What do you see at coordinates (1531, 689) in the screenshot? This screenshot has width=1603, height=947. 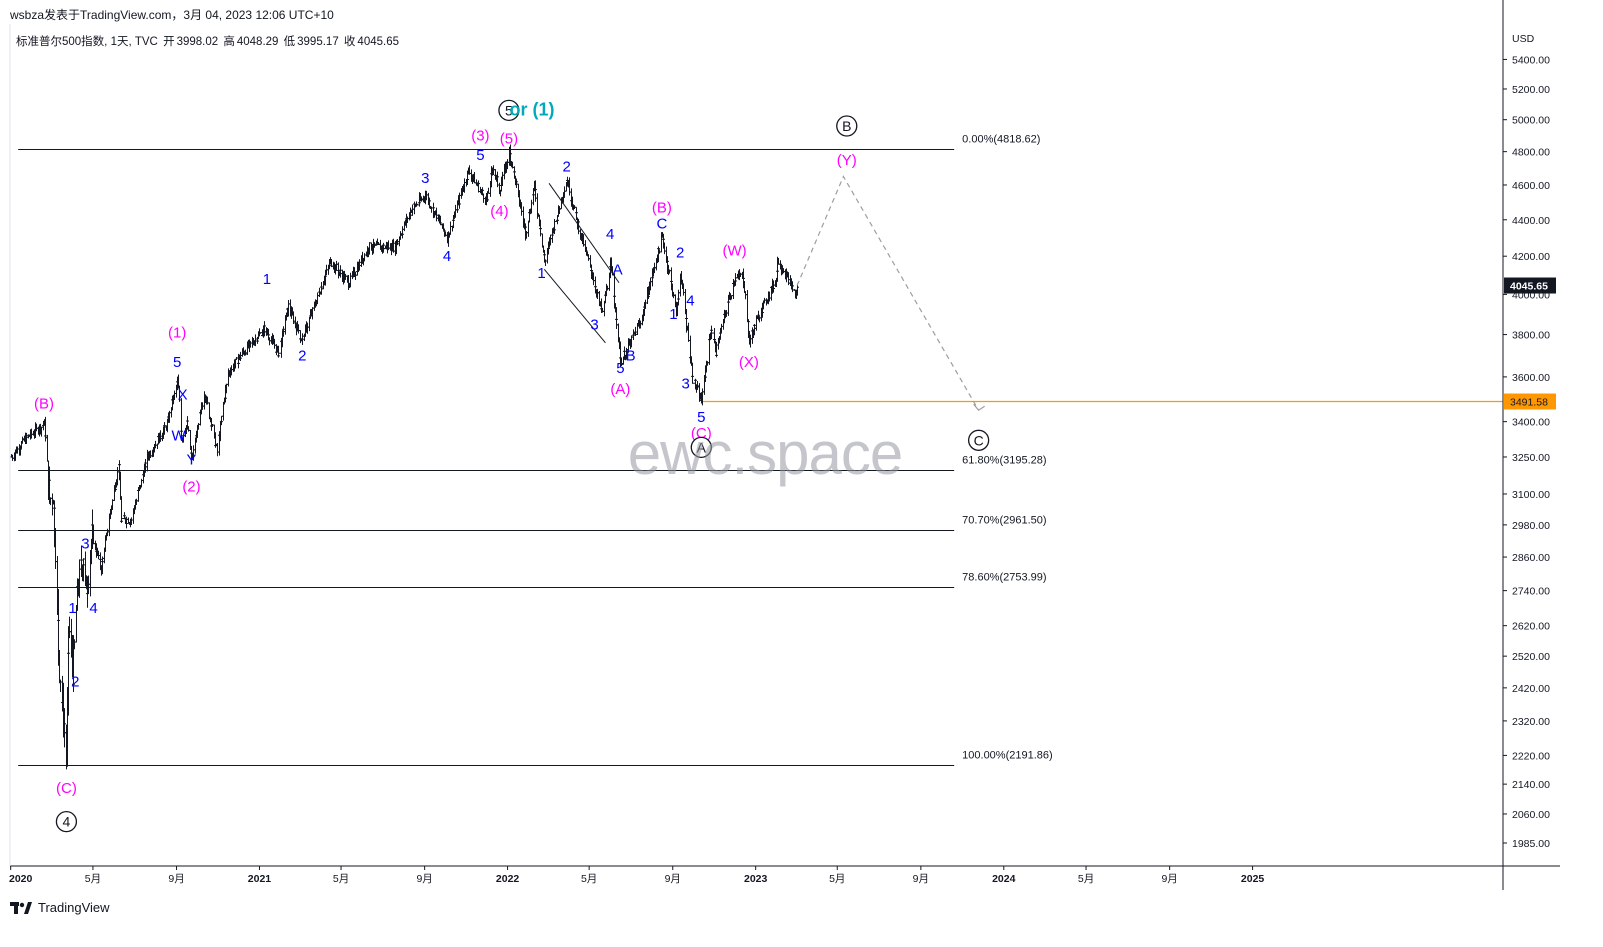 I see `price-tick-label: 2420.00` at bounding box center [1531, 689].